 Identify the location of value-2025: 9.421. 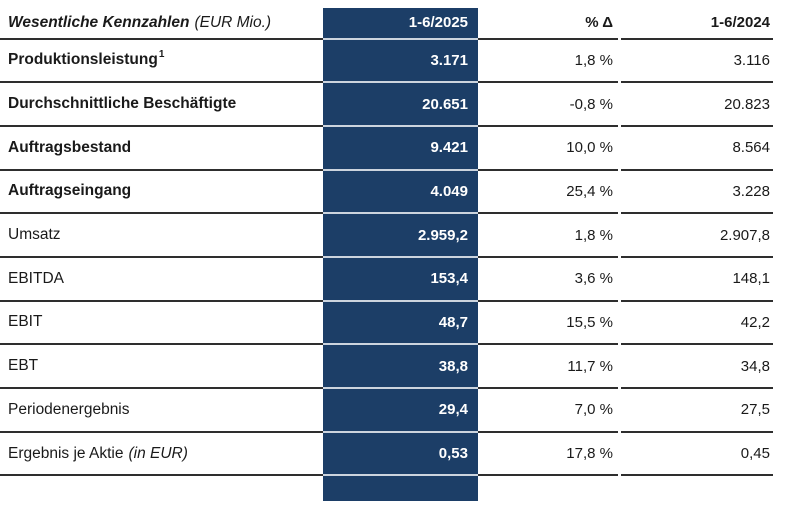
(400, 148).